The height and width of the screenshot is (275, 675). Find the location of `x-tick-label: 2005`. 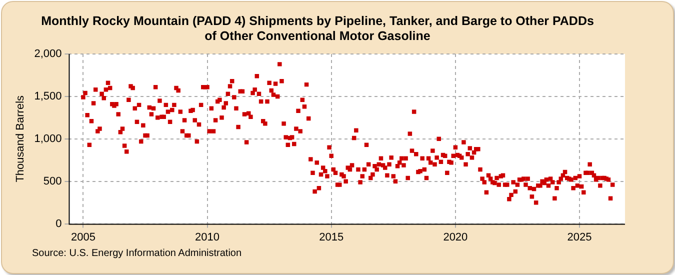

x-tick-label: 2005 is located at coordinates (83, 237).